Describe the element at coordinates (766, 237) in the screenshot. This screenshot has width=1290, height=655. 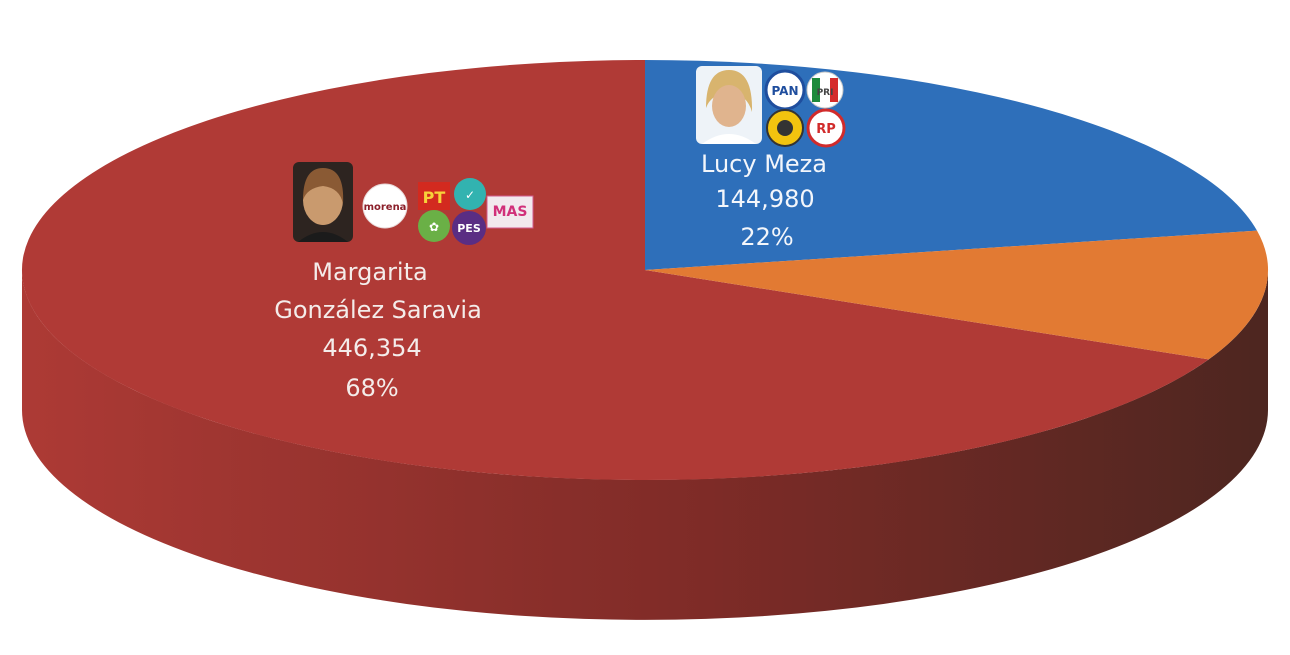
I see `slice-label-percent: 22%` at that location.